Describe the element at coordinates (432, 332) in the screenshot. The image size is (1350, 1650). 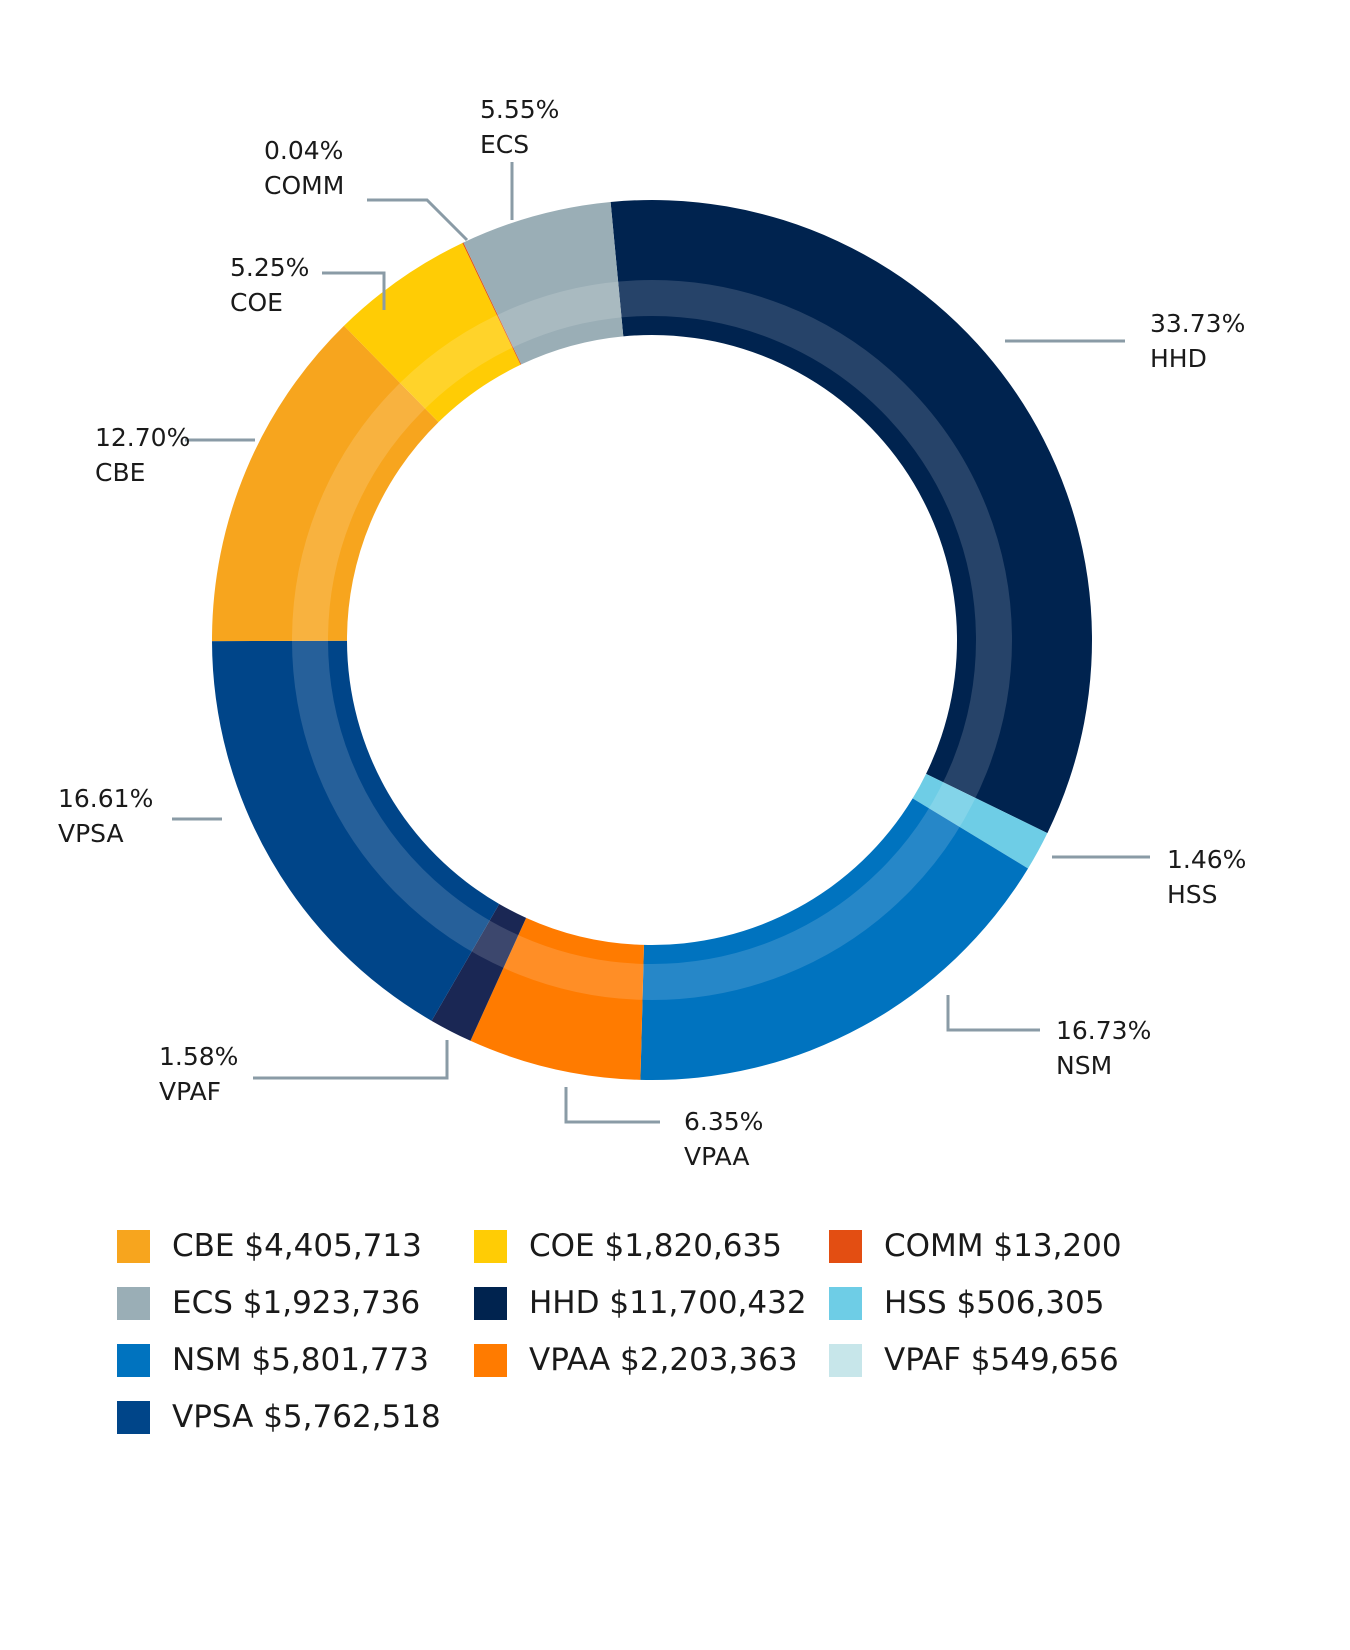
I see `slice-coe` at that location.